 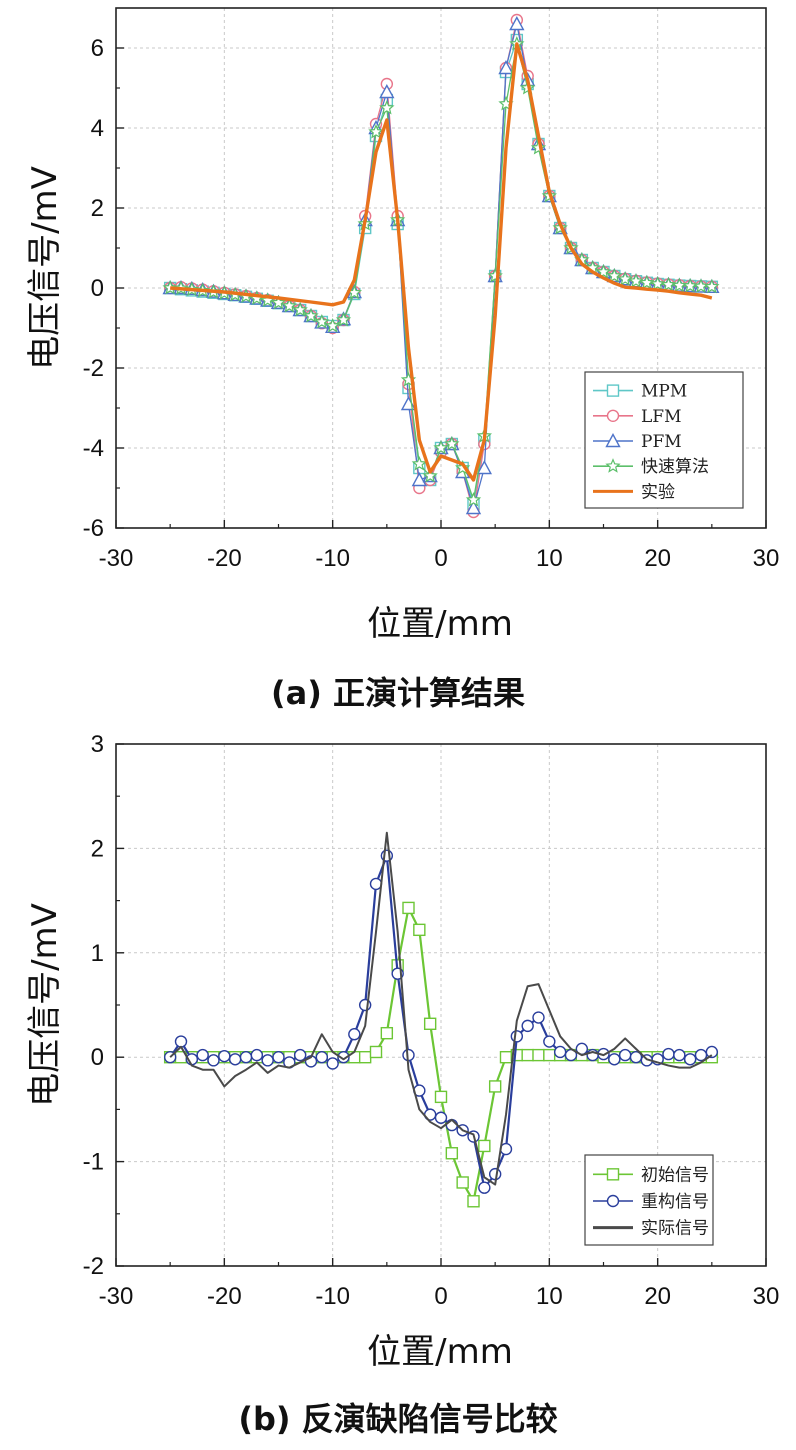 I want to click on legend-label: LFM, so click(x=661, y=417).